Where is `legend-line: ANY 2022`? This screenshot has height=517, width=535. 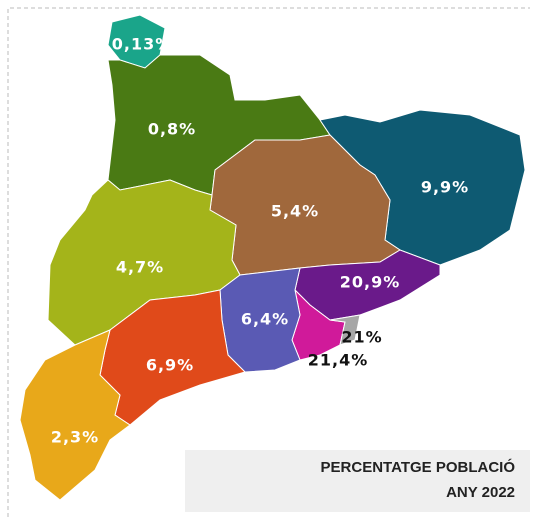
legend-line: ANY 2022 is located at coordinates (480, 492).